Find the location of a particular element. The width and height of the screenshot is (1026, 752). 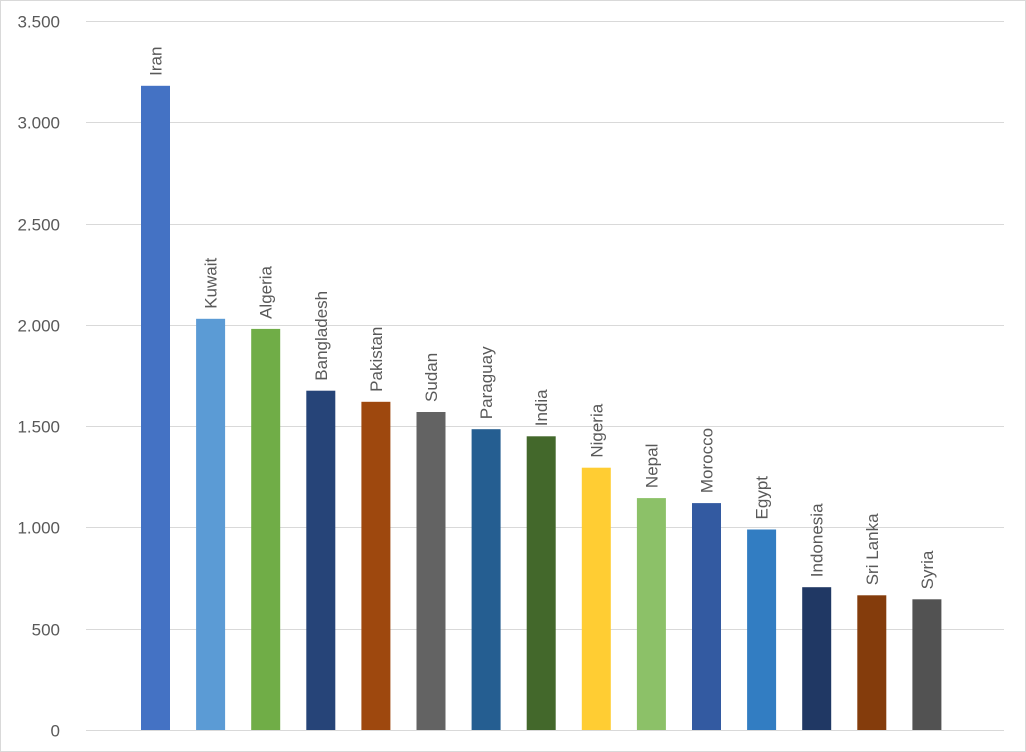

bar-label-egypt: Egypt is located at coordinates (762, 498).